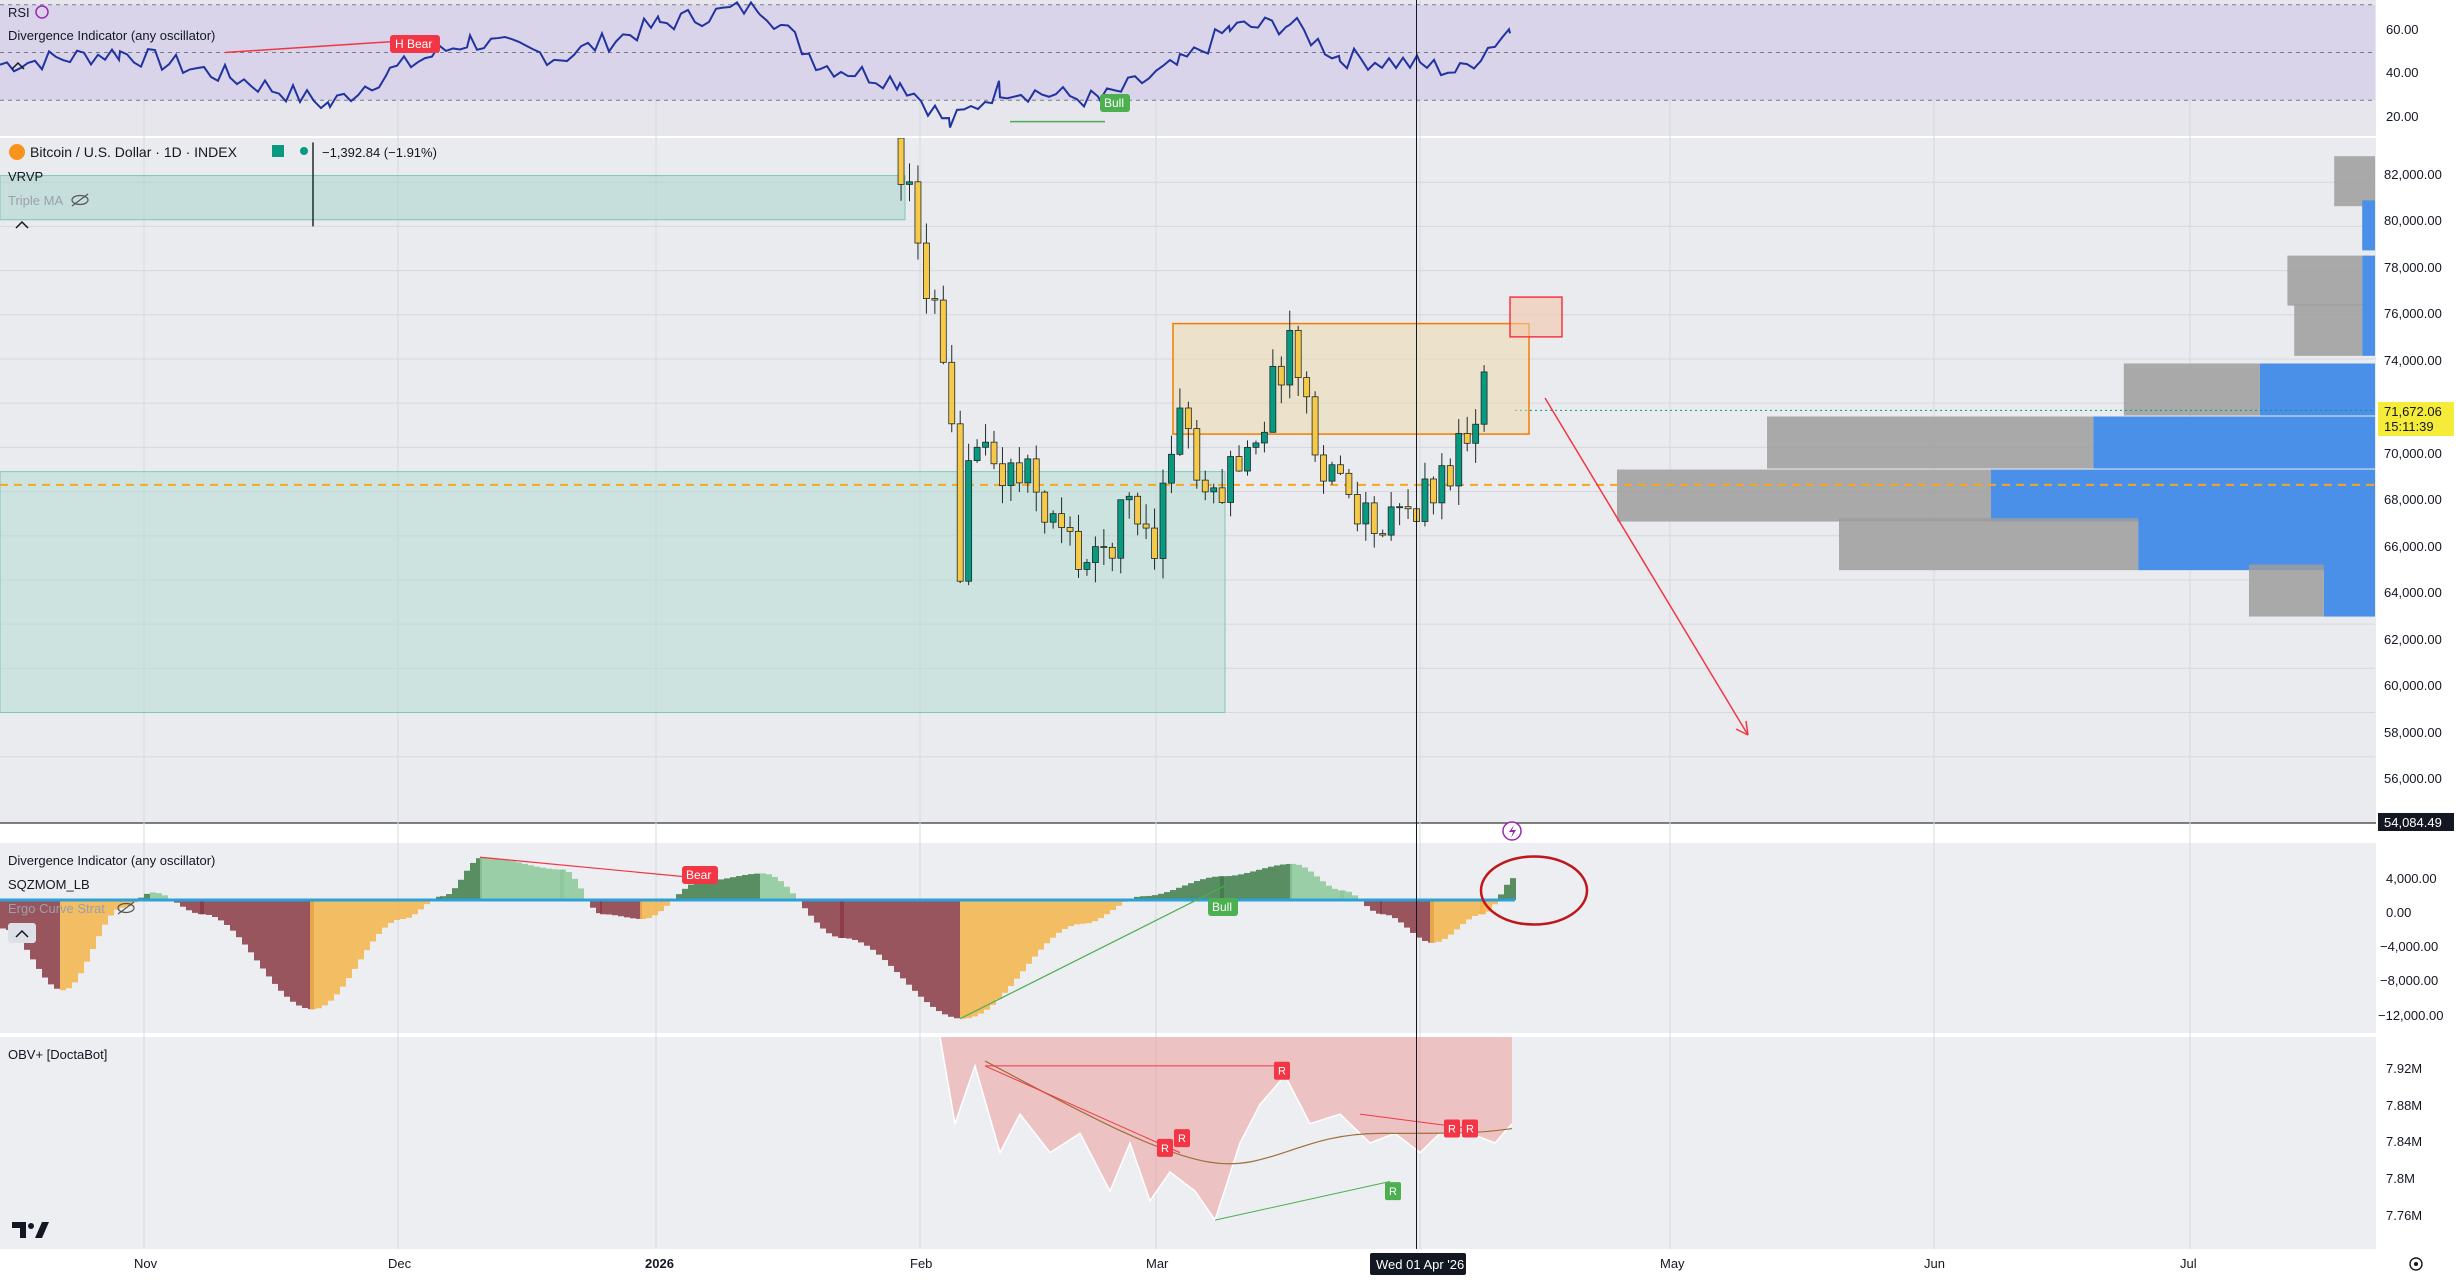  What do you see at coordinates (659, 1263) in the screenshot?
I see `time-tick: 2026` at bounding box center [659, 1263].